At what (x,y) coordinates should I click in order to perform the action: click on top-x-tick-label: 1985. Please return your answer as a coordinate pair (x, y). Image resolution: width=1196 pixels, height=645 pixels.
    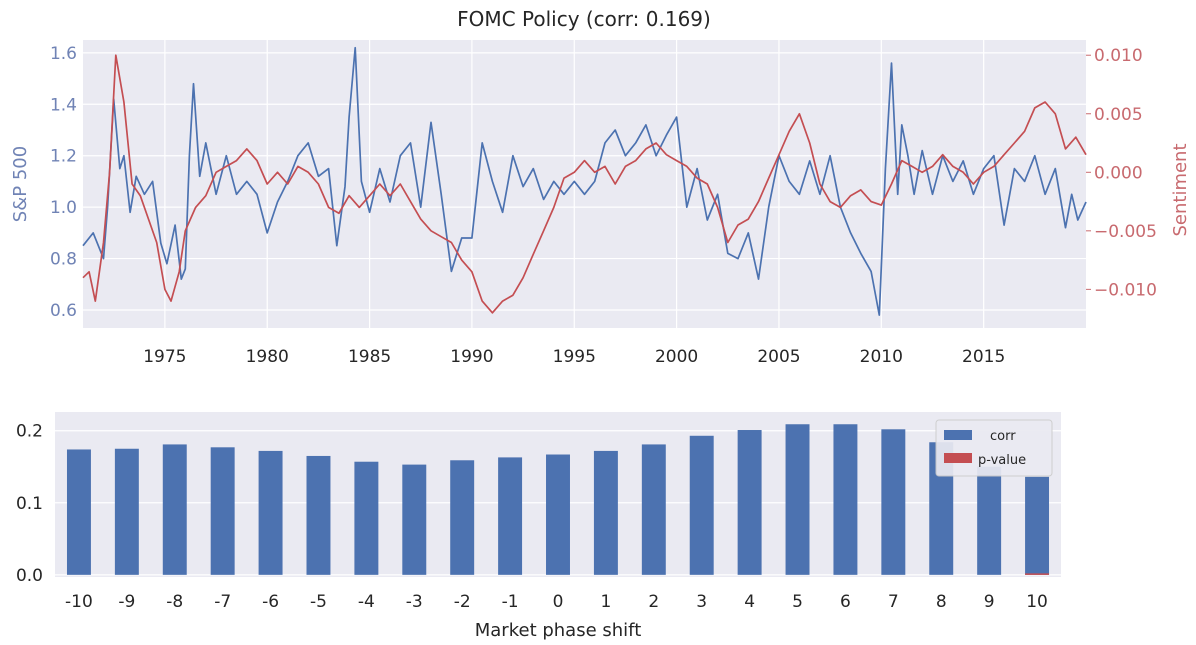
    Looking at the image, I should click on (369, 357).